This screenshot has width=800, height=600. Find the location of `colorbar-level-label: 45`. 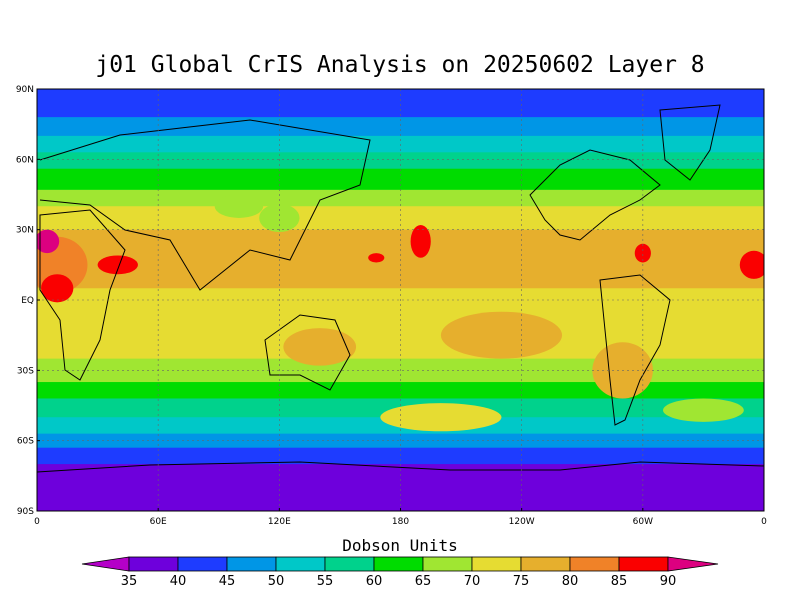

colorbar-level-label: 45 is located at coordinates (227, 581).